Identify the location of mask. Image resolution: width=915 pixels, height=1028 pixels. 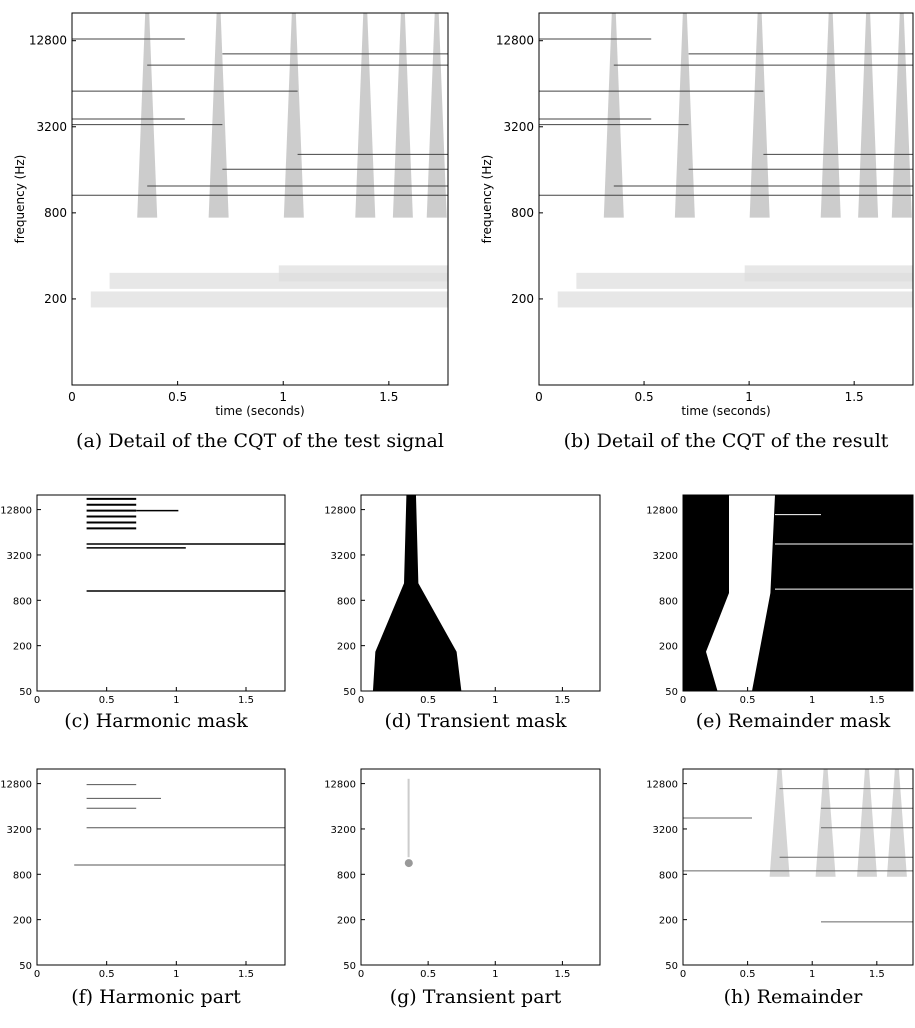
(417, 593).